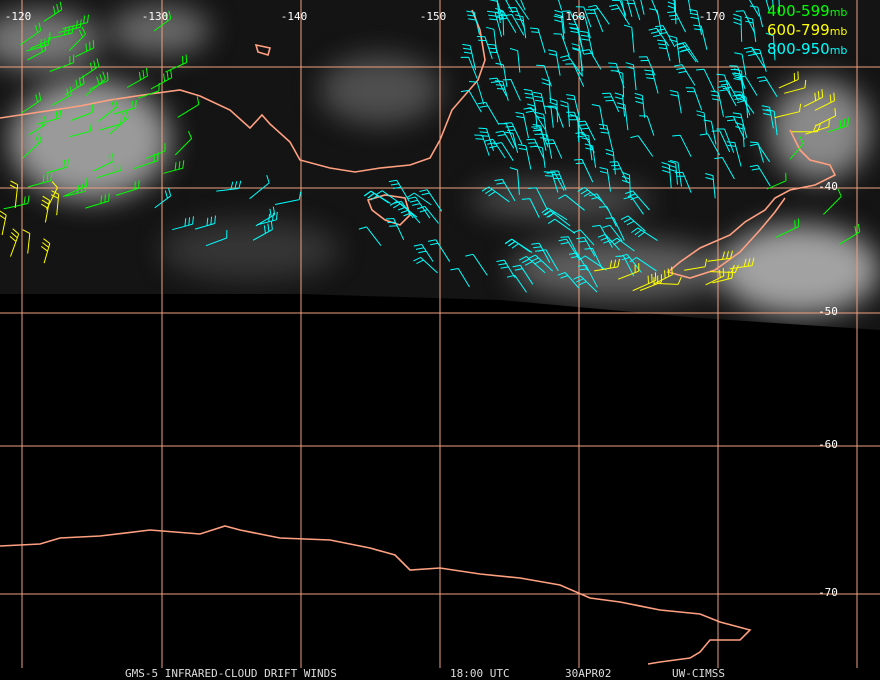 This screenshot has height=680, width=880. Describe the element at coordinates (365, 16) in the screenshot. I see `longitude-labels: -120 -130 -140 -150 -160 -170` at that location.